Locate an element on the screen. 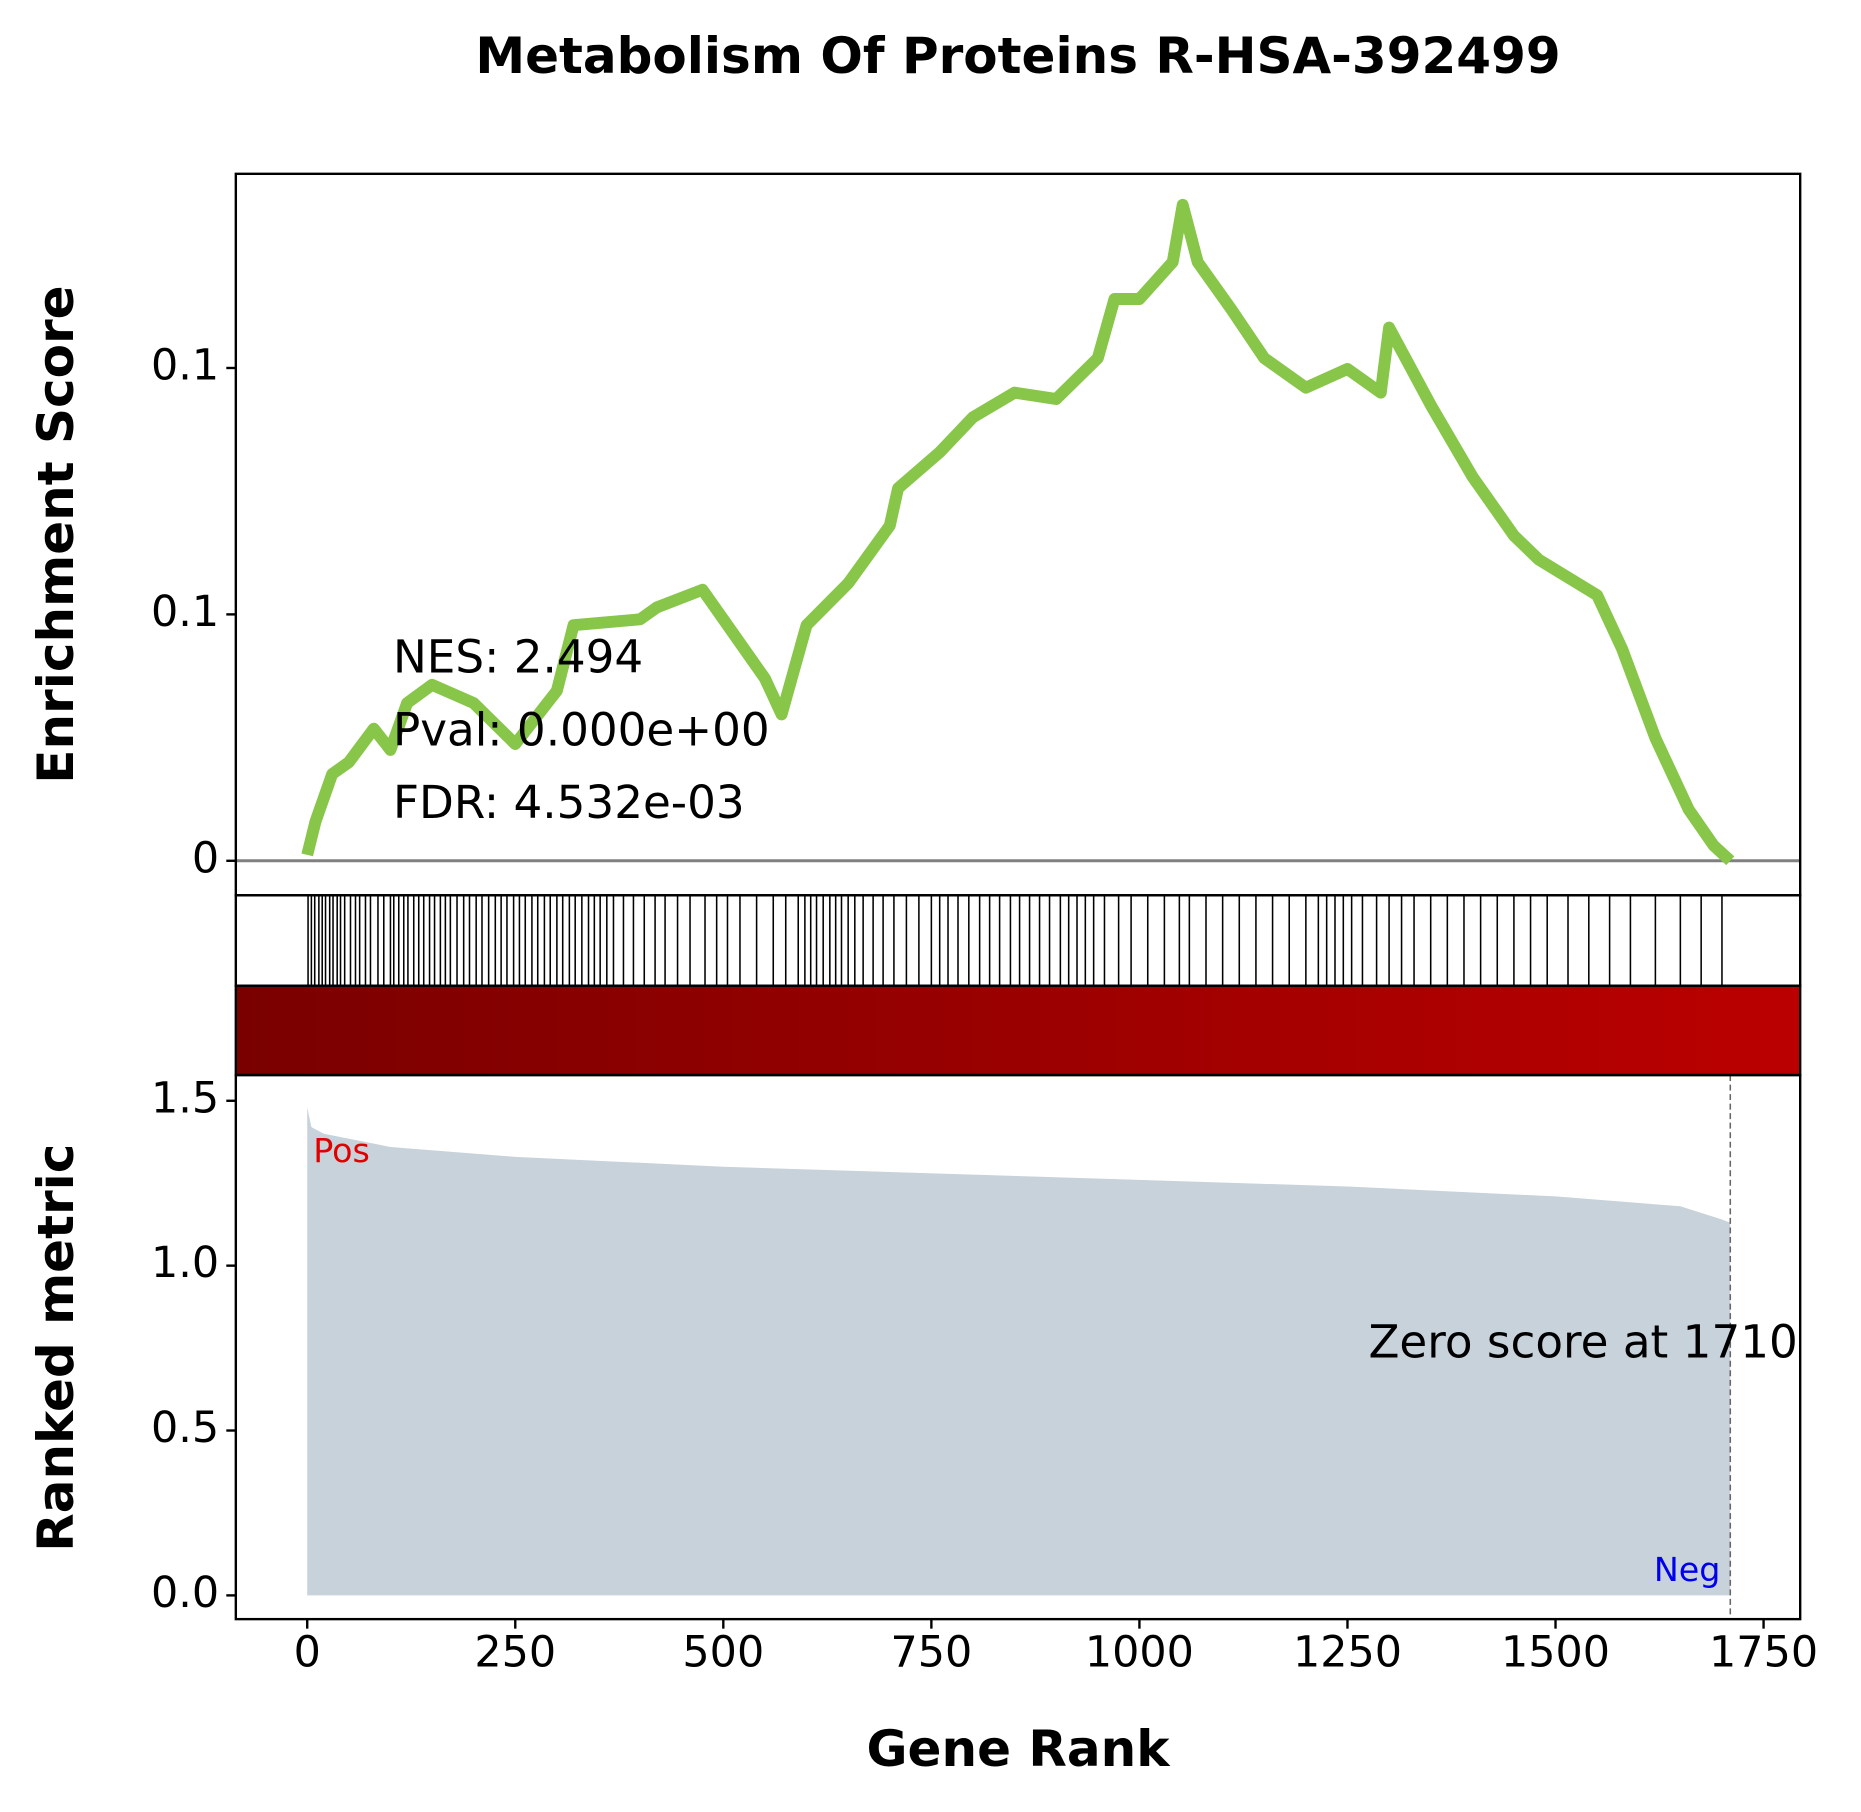 The height and width of the screenshot is (1812, 1861). y-tick-label: 1.5 is located at coordinates (185, 1098).